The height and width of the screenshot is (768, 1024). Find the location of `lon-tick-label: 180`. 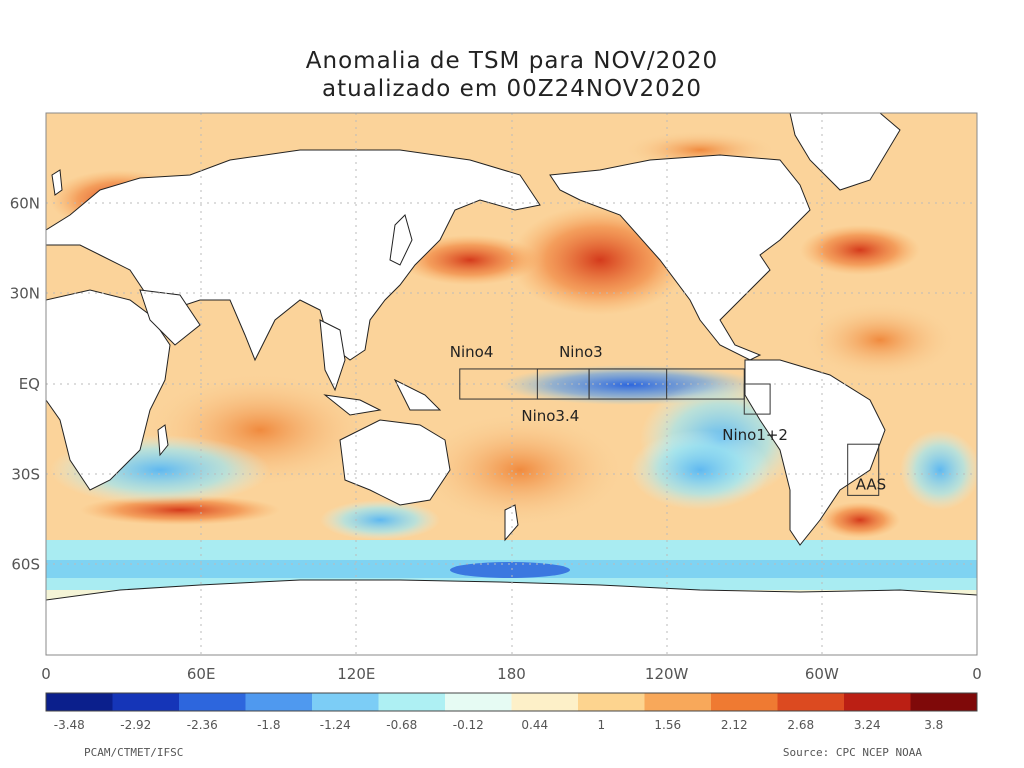

lon-tick-label: 180 is located at coordinates (511, 674).